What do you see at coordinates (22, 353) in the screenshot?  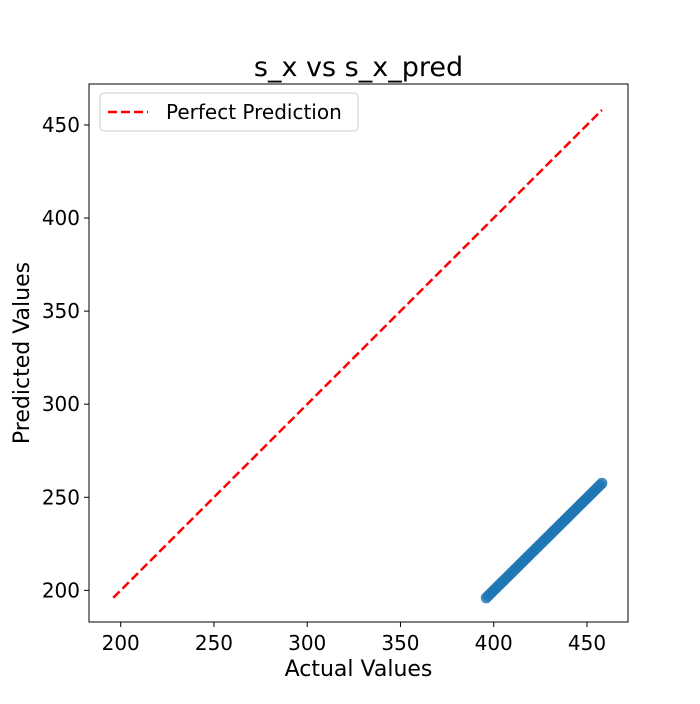 I see `y-axis-label: Predicted Values` at bounding box center [22, 353].